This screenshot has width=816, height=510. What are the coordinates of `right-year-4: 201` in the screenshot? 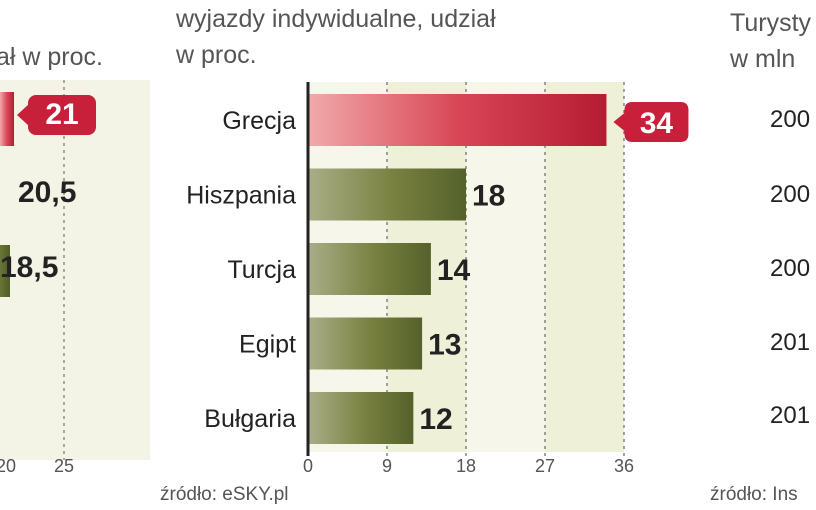 It's located at (790, 342).